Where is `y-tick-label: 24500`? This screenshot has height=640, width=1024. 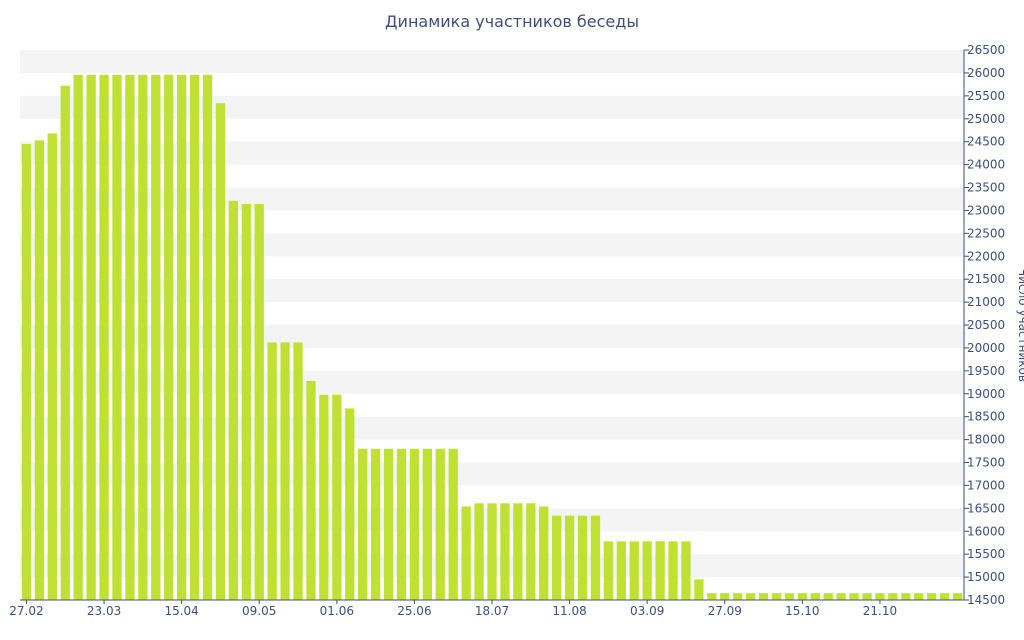 y-tick-label: 24500 is located at coordinates (986, 142).